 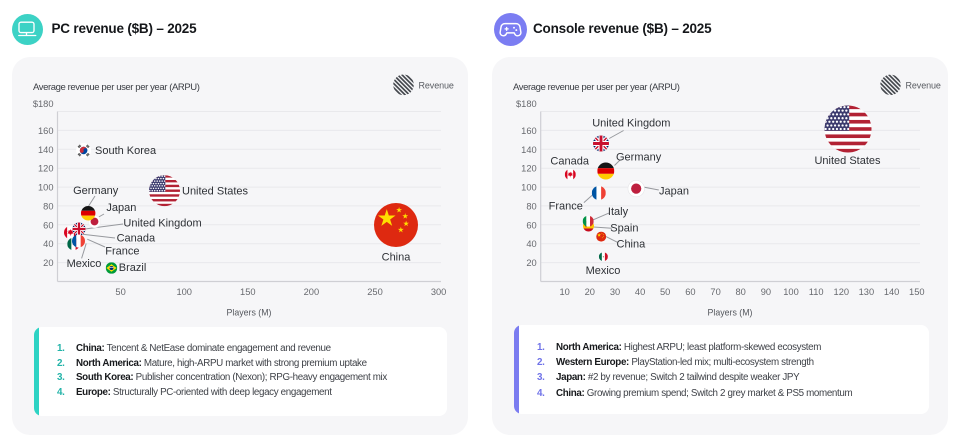 What do you see at coordinates (867, 292) in the screenshot?
I see `svg-text: 130` at bounding box center [867, 292].